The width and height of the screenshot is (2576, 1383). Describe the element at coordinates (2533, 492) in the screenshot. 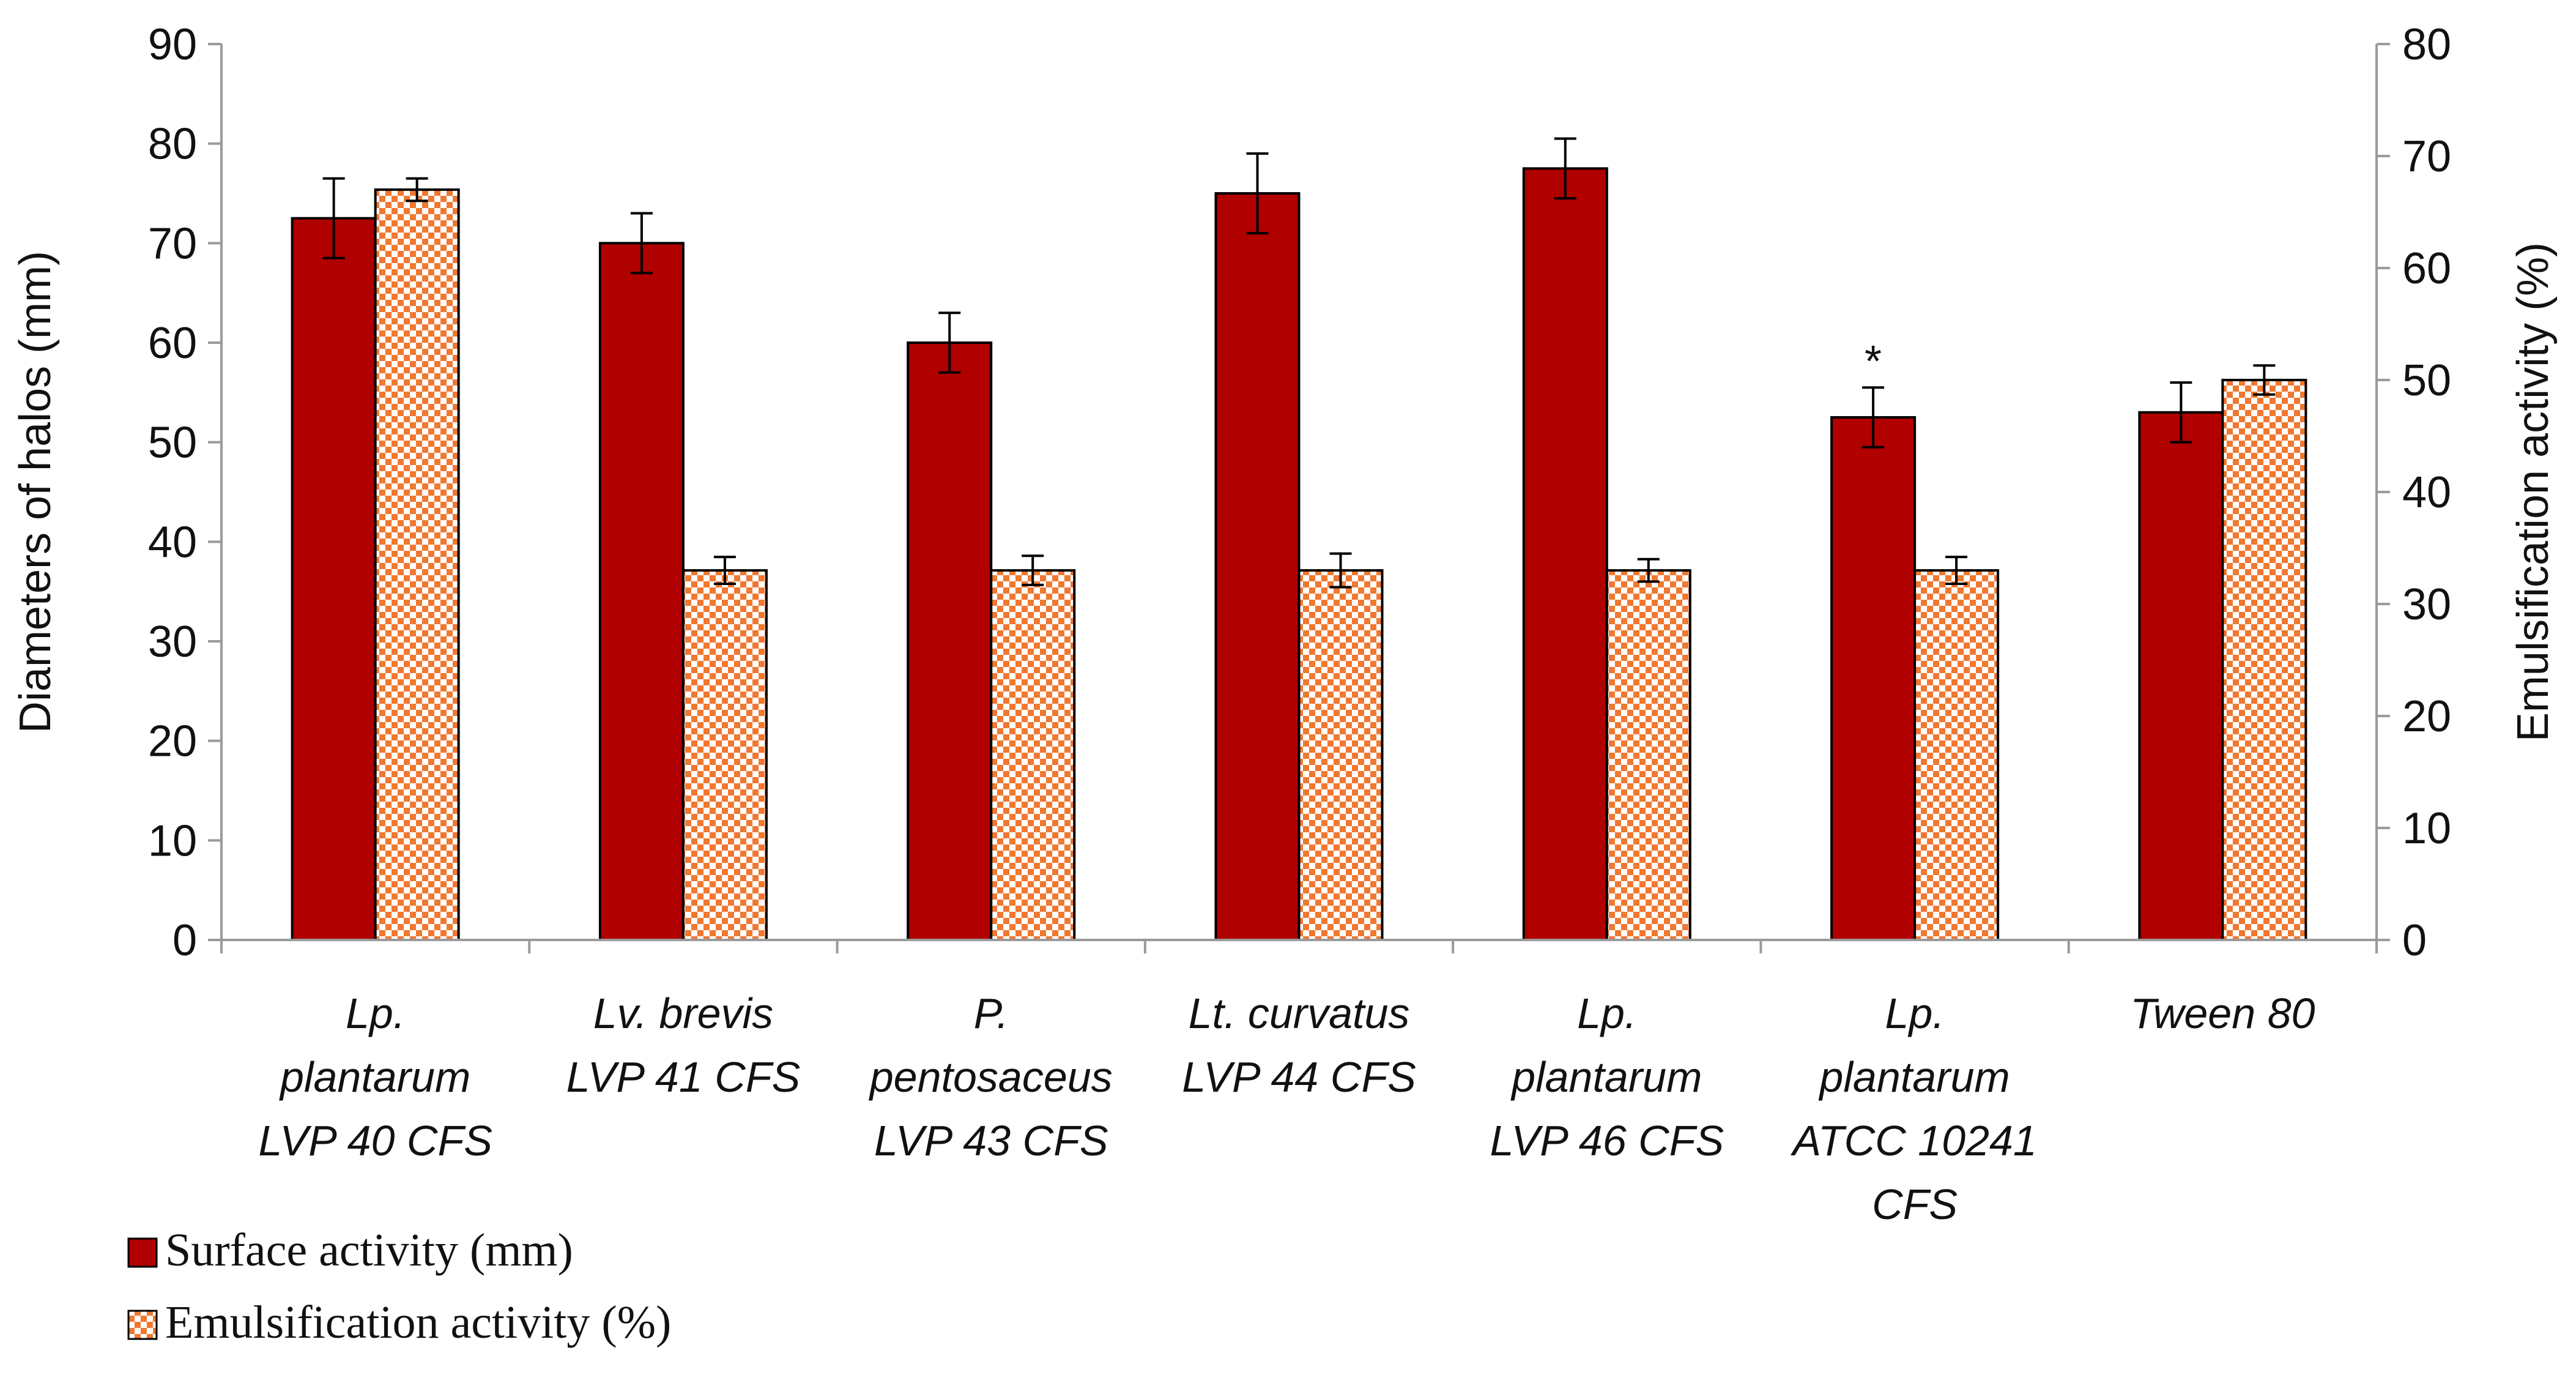

I see `right-axis-title: Emulsification activity (%)` at that location.